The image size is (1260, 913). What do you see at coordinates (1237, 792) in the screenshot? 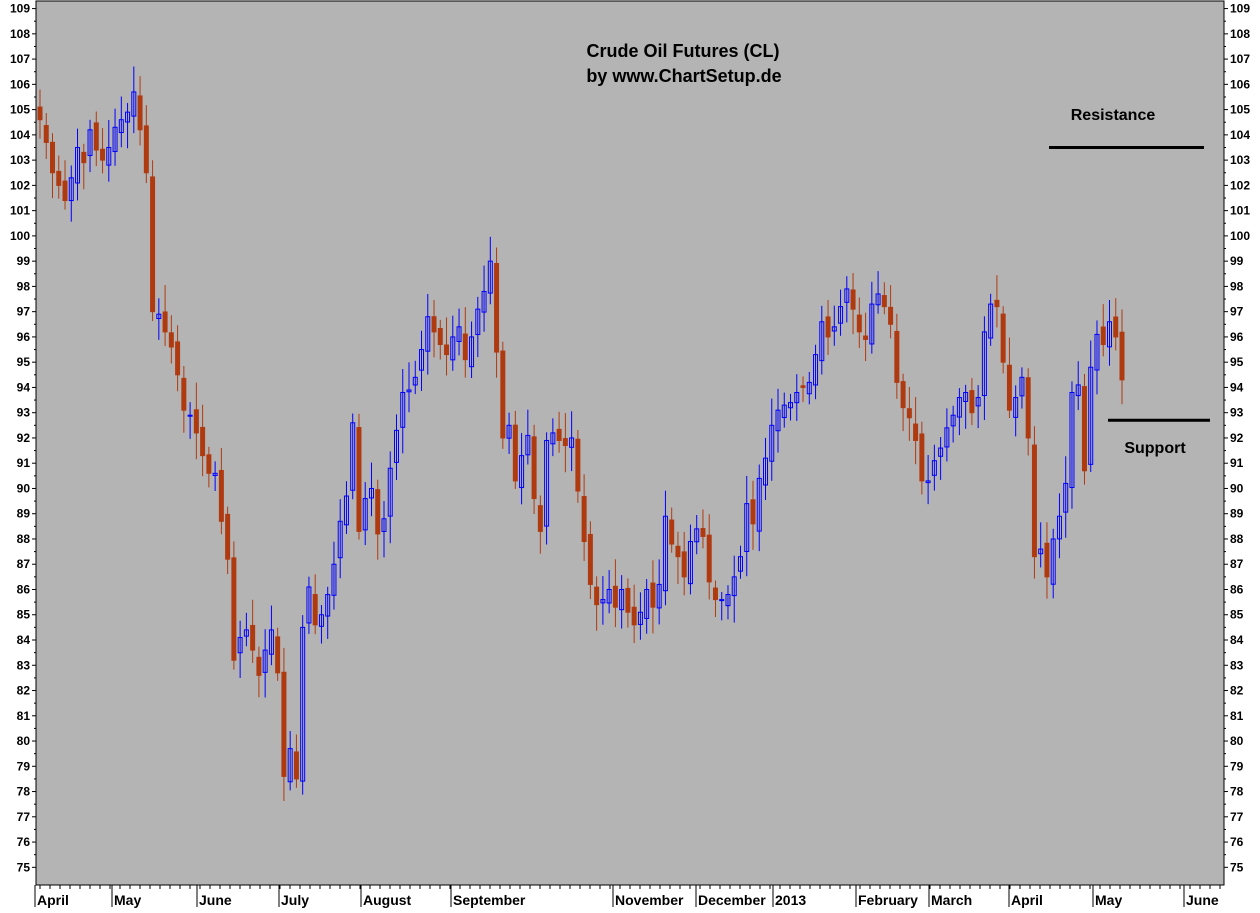
I see `y-tick-label-right: 78` at bounding box center [1237, 792].